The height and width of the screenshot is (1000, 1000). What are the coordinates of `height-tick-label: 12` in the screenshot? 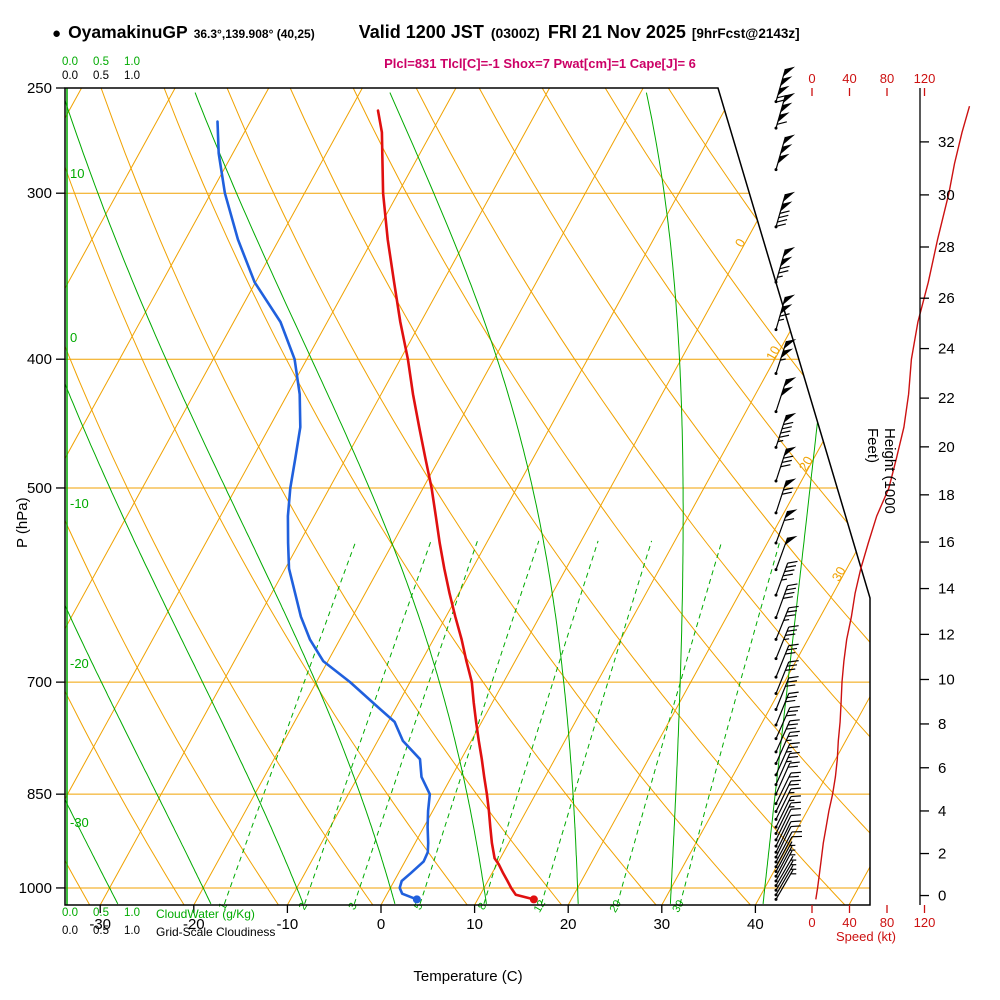 It's located at (946, 634).